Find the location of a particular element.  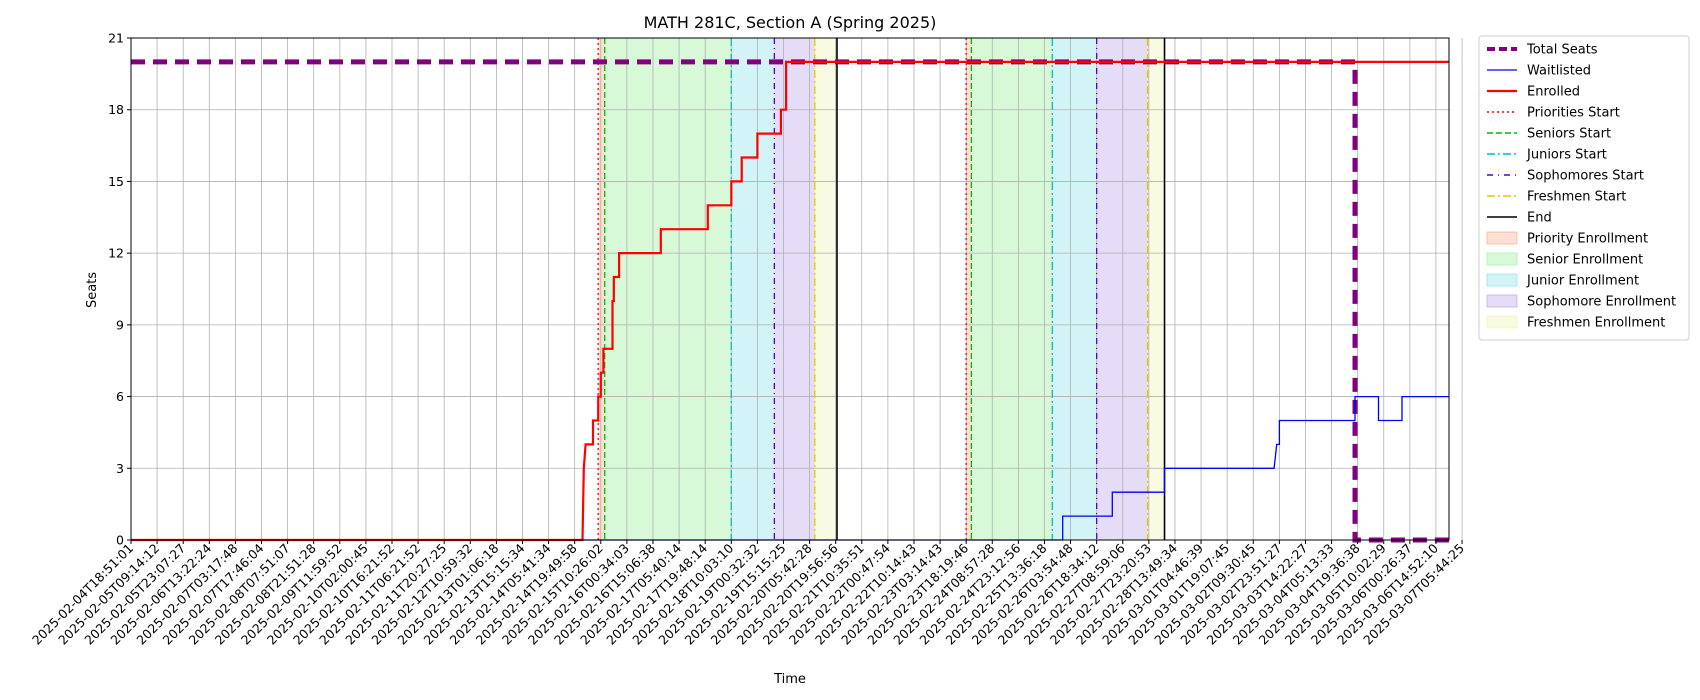

legend-label-1: Waitlisted is located at coordinates (1559, 71).